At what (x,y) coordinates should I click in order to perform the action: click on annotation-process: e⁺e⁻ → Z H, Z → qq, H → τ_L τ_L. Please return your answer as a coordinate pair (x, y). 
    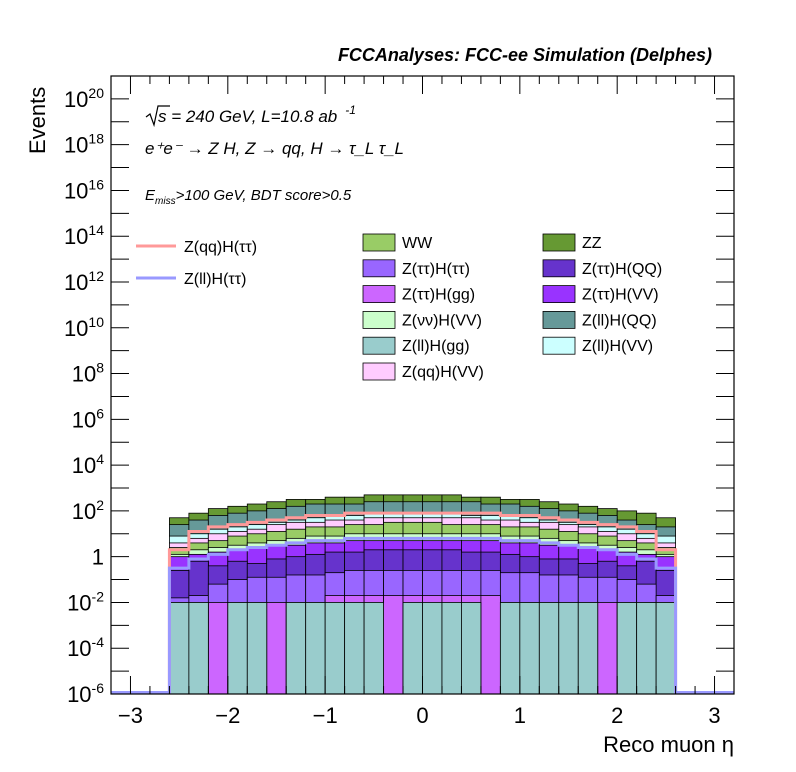
    Looking at the image, I should click on (274, 148).